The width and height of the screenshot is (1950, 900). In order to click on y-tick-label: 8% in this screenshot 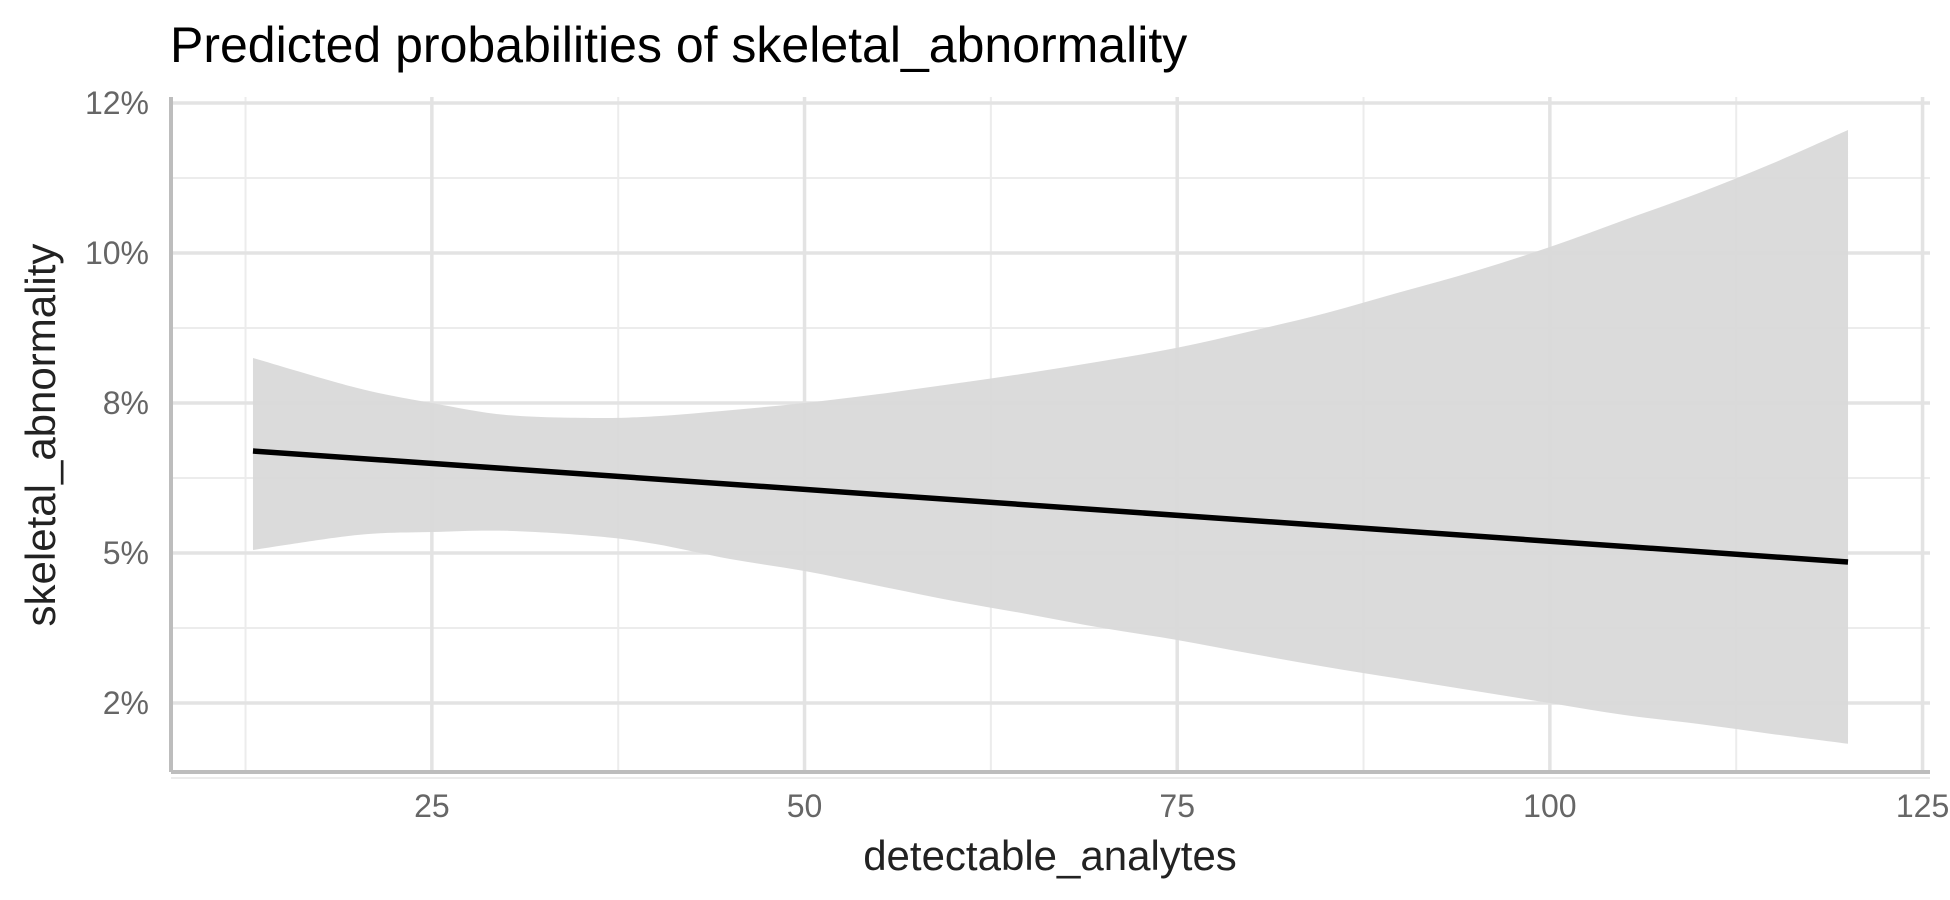, I will do `click(126, 403)`.